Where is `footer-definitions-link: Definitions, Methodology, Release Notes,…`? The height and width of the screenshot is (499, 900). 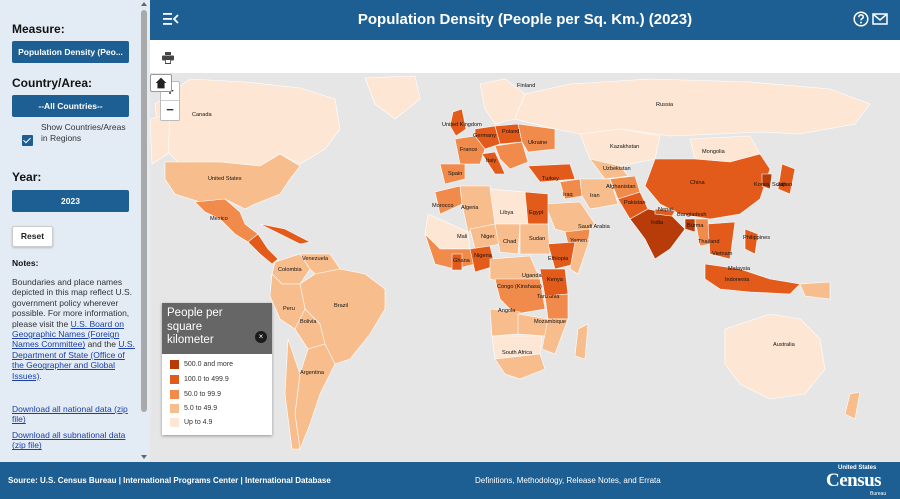 footer-definitions-link: Definitions, Methodology, Release Notes,… is located at coordinates (568, 480).